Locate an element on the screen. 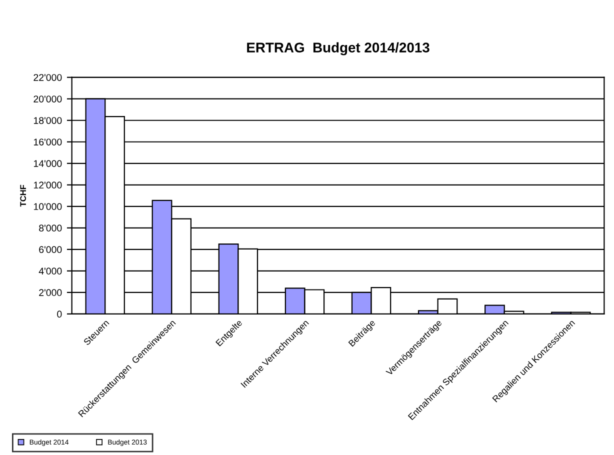 The image size is (614, 455). y-tick-label: 10'000 is located at coordinates (48, 206).